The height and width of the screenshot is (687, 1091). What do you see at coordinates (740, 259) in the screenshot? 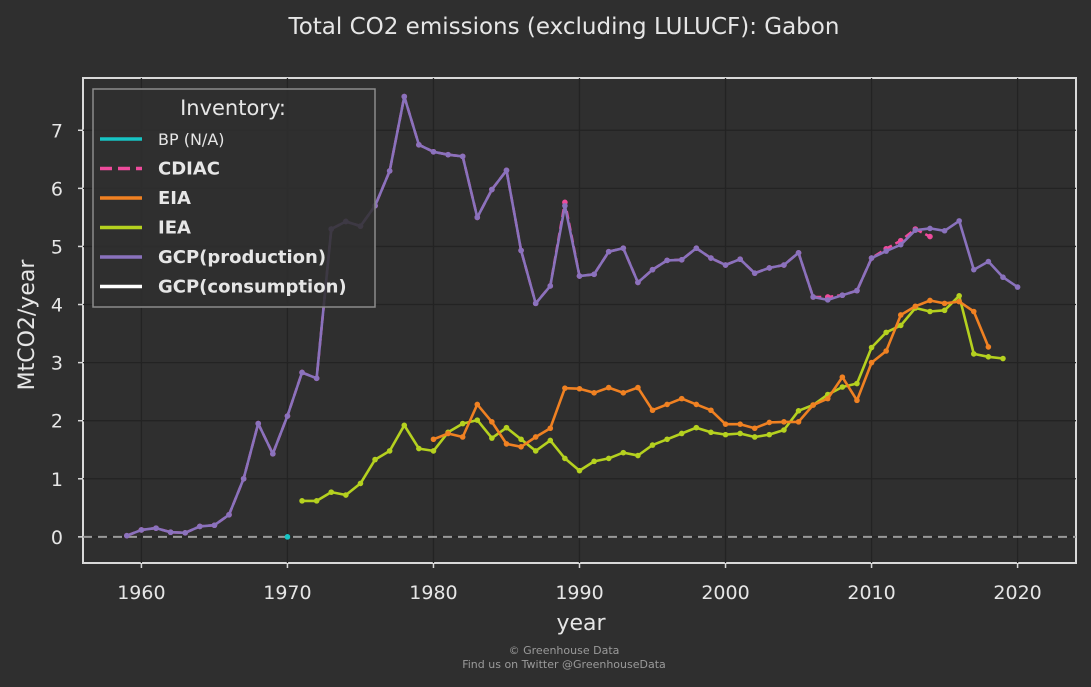
I see `data-point-gcp-production-2001` at bounding box center [740, 259].